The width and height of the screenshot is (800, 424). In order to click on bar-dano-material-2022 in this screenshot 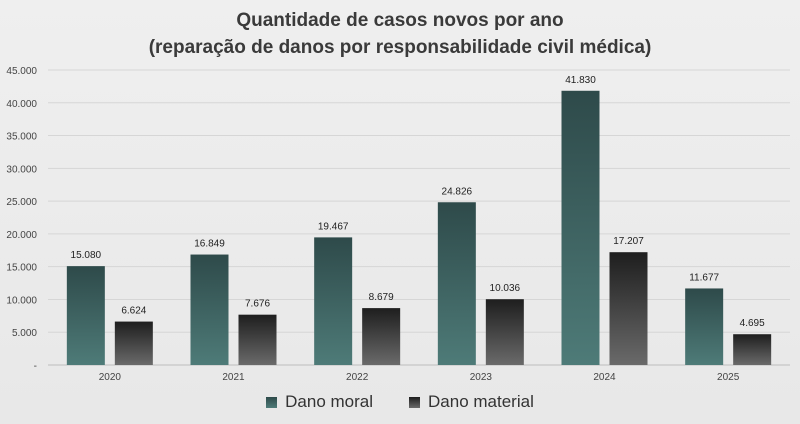, I will do `click(381, 336)`.